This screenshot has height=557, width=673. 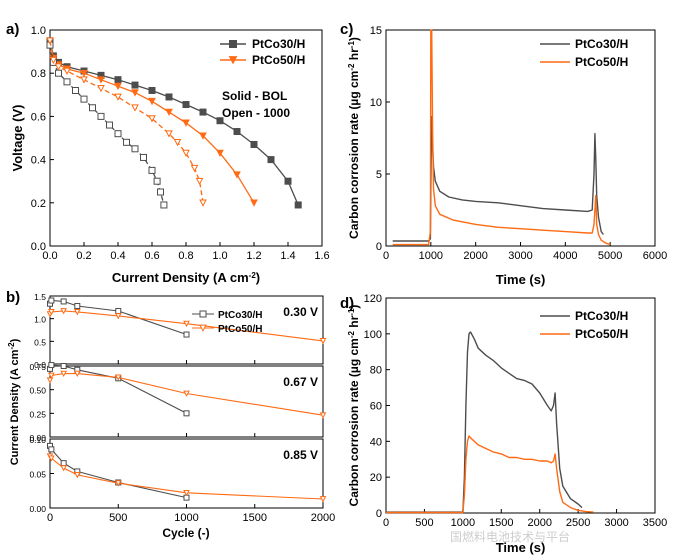 I want to click on panel-a-xtick-label: 1.6, so click(x=321, y=256).